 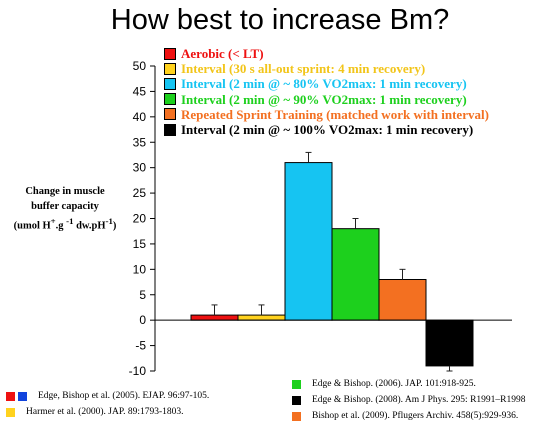 What do you see at coordinates (140, 142) in the screenshot?
I see `y-tick-label-3: 35` at bounding box center [140, 142].